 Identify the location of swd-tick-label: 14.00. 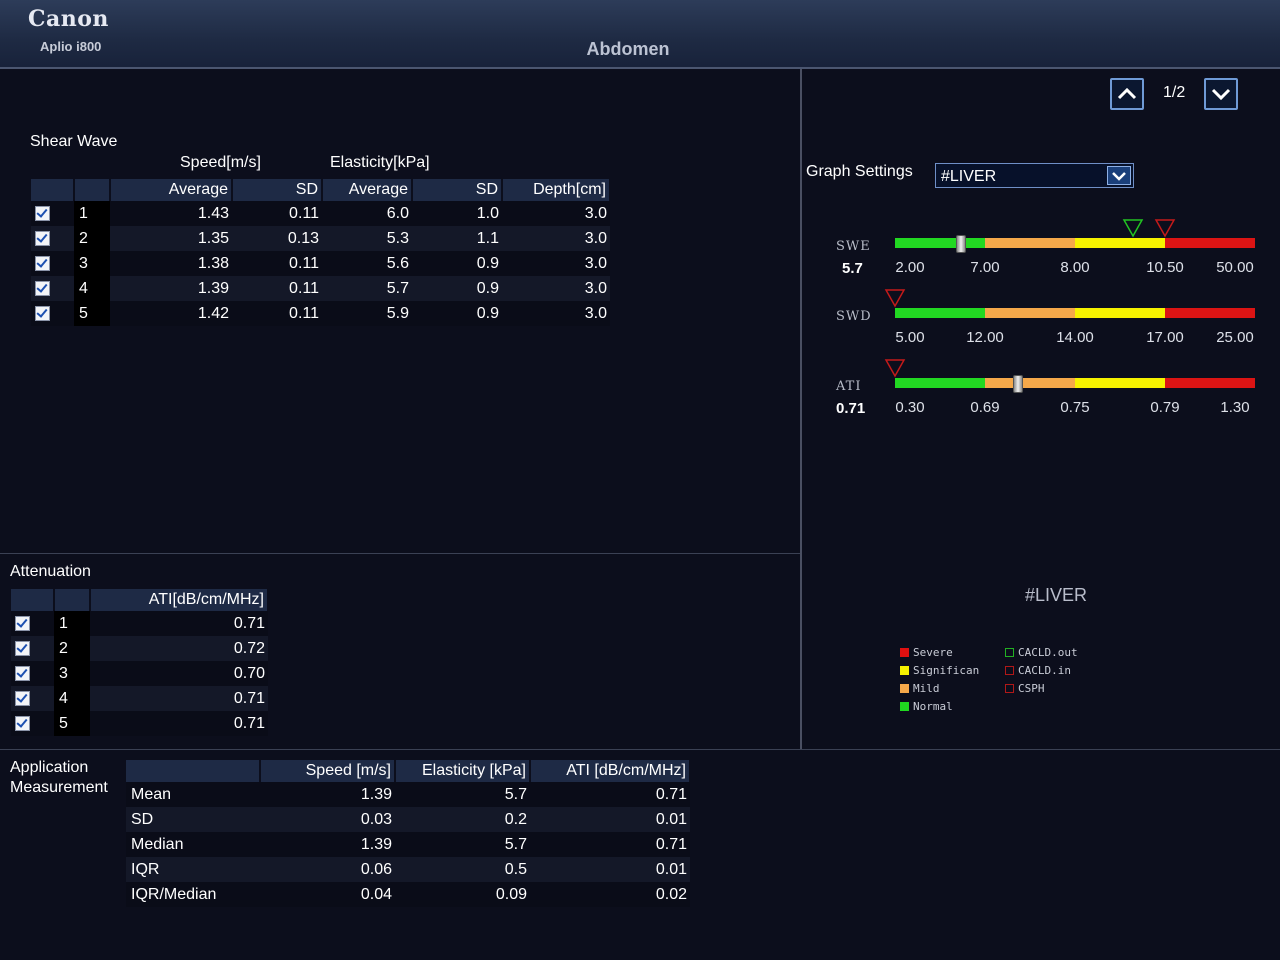
(1075, 337).